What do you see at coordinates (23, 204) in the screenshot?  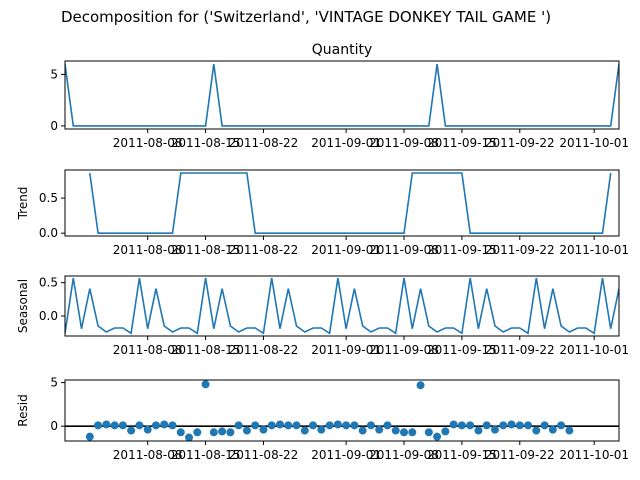 I see `y-axis-label: Trend` at bounding box center [23, 204].